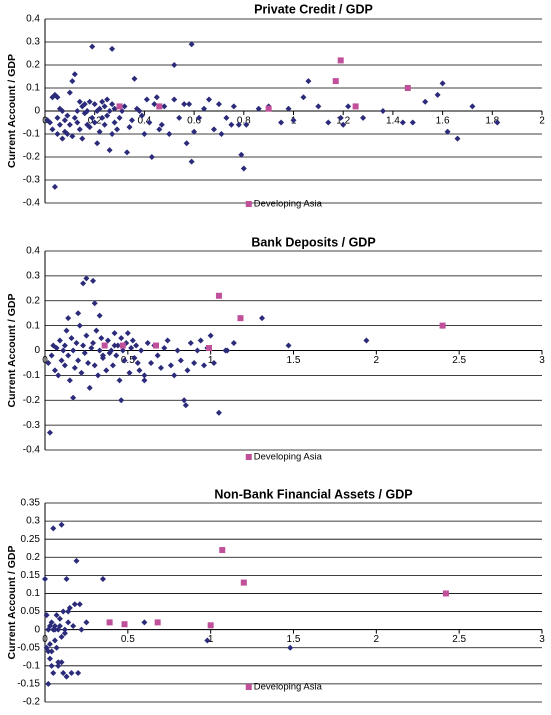  I want to click on y-tick-label: -0.05, so click(28, 647).